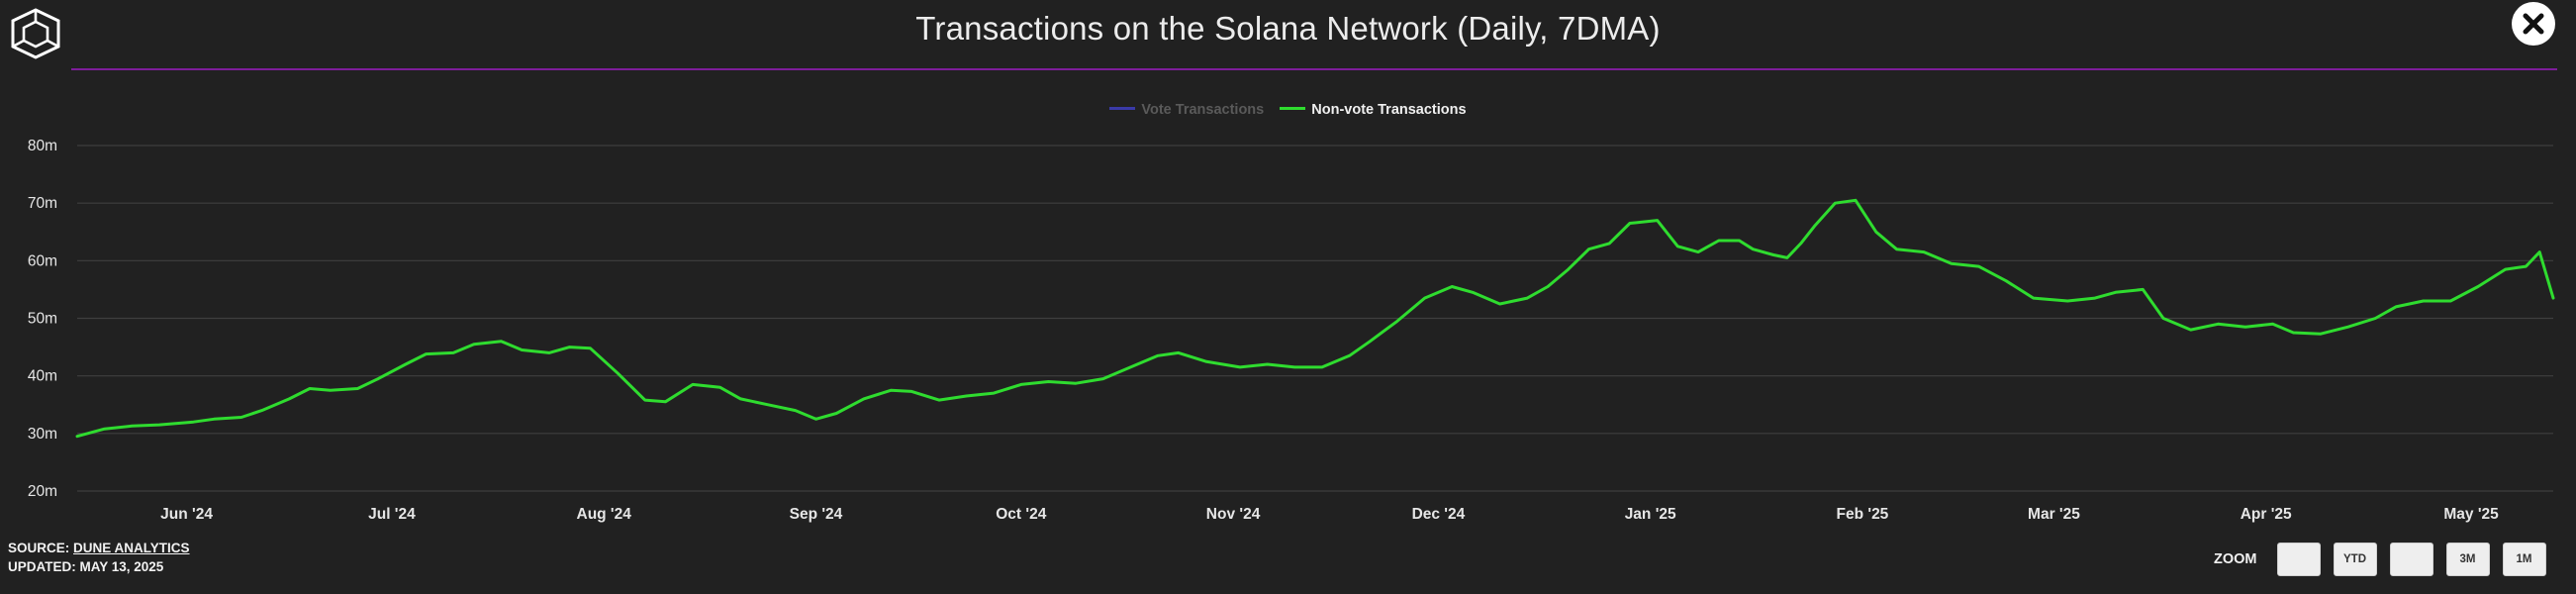 The height and width of the screenshot is (594, 2576). Describe the element at coordinates (1233, 514) in the screenshot. I see `x-tick-label: Nov '24` at that location.